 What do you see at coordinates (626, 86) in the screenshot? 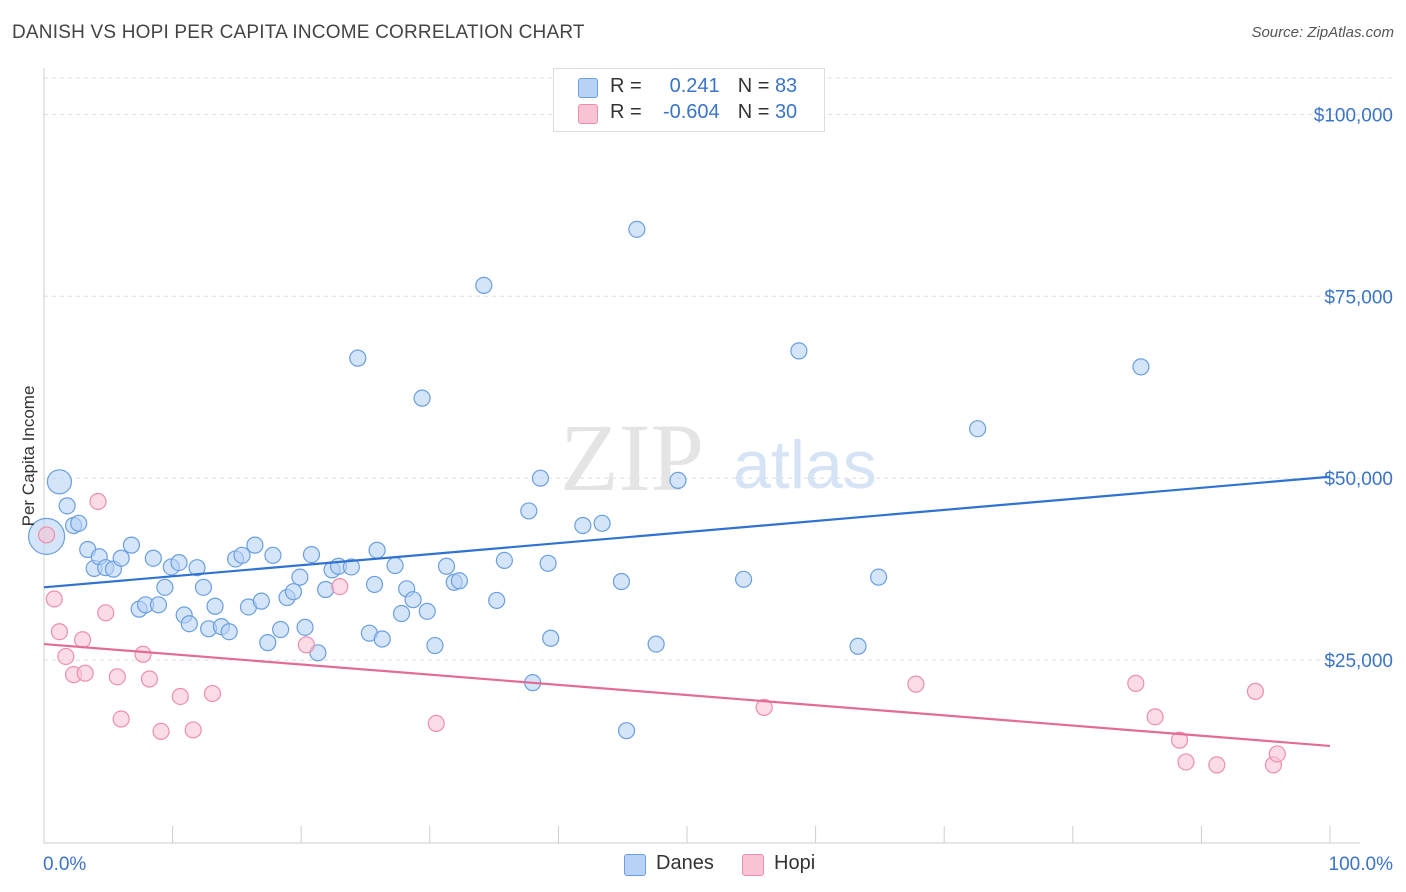
I see `danes-r-label: R =` at bounding box center [626, 86].